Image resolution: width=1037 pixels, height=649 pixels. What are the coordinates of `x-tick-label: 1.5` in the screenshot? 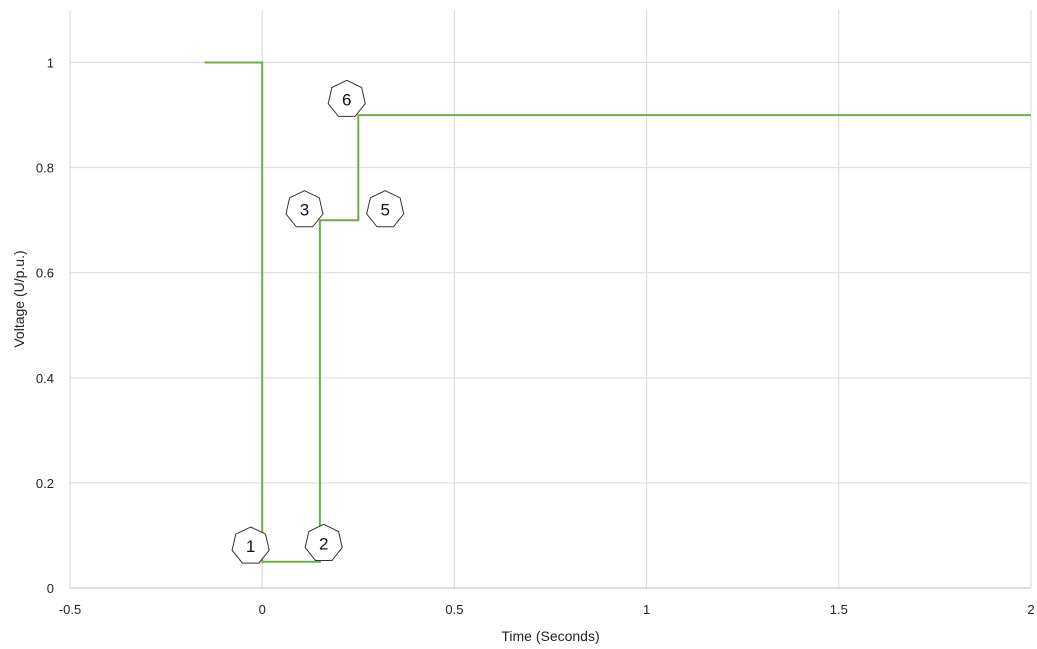 It's located at (839, 609).